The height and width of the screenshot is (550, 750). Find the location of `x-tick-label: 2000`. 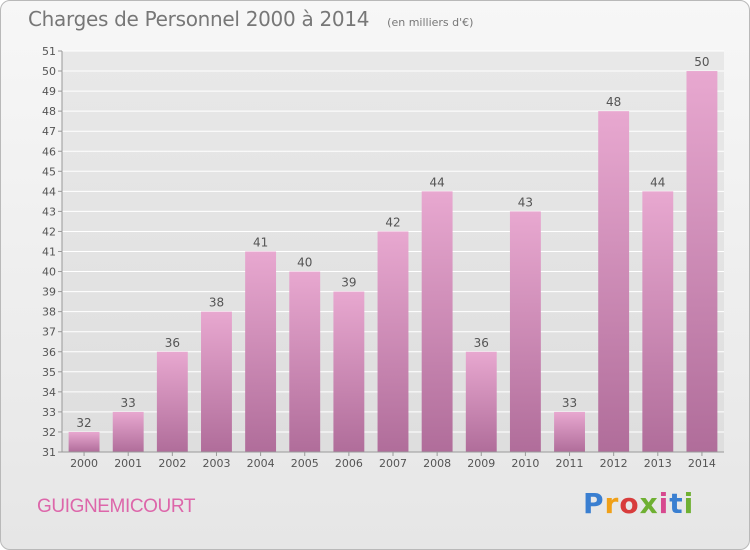

x-tick-label: 2000 is located at coordinates (84, 463).